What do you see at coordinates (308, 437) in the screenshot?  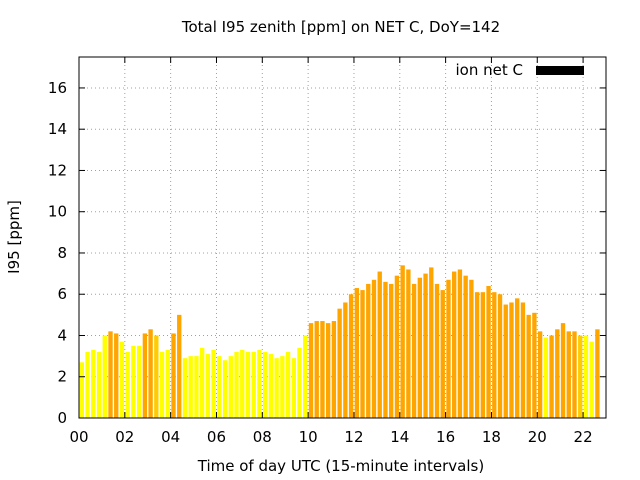 I see `x-tick-label: 10` at bounding box center [308, 437].